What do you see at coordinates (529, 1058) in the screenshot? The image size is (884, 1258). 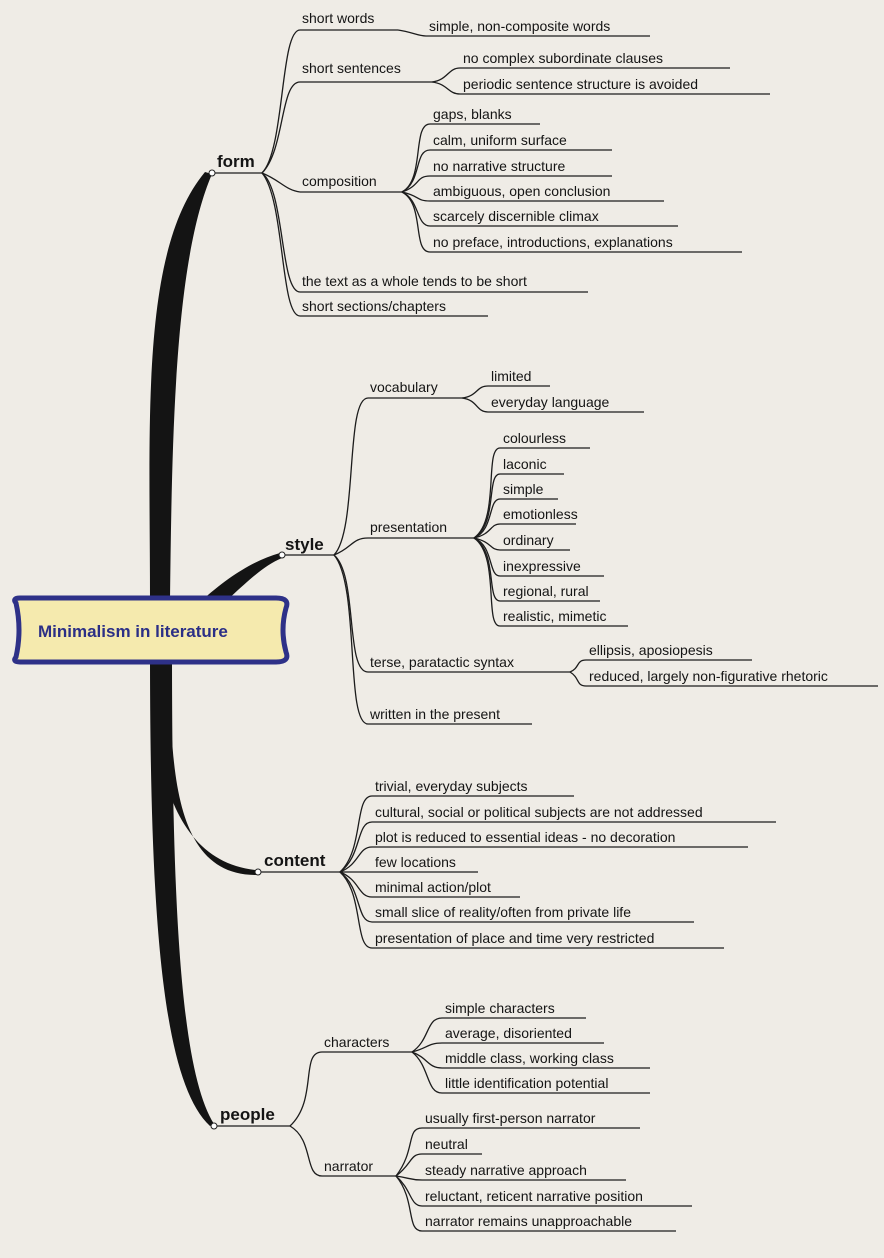 I see `characters-item-3: middle class, working class` at bounding box center [529, 1058].